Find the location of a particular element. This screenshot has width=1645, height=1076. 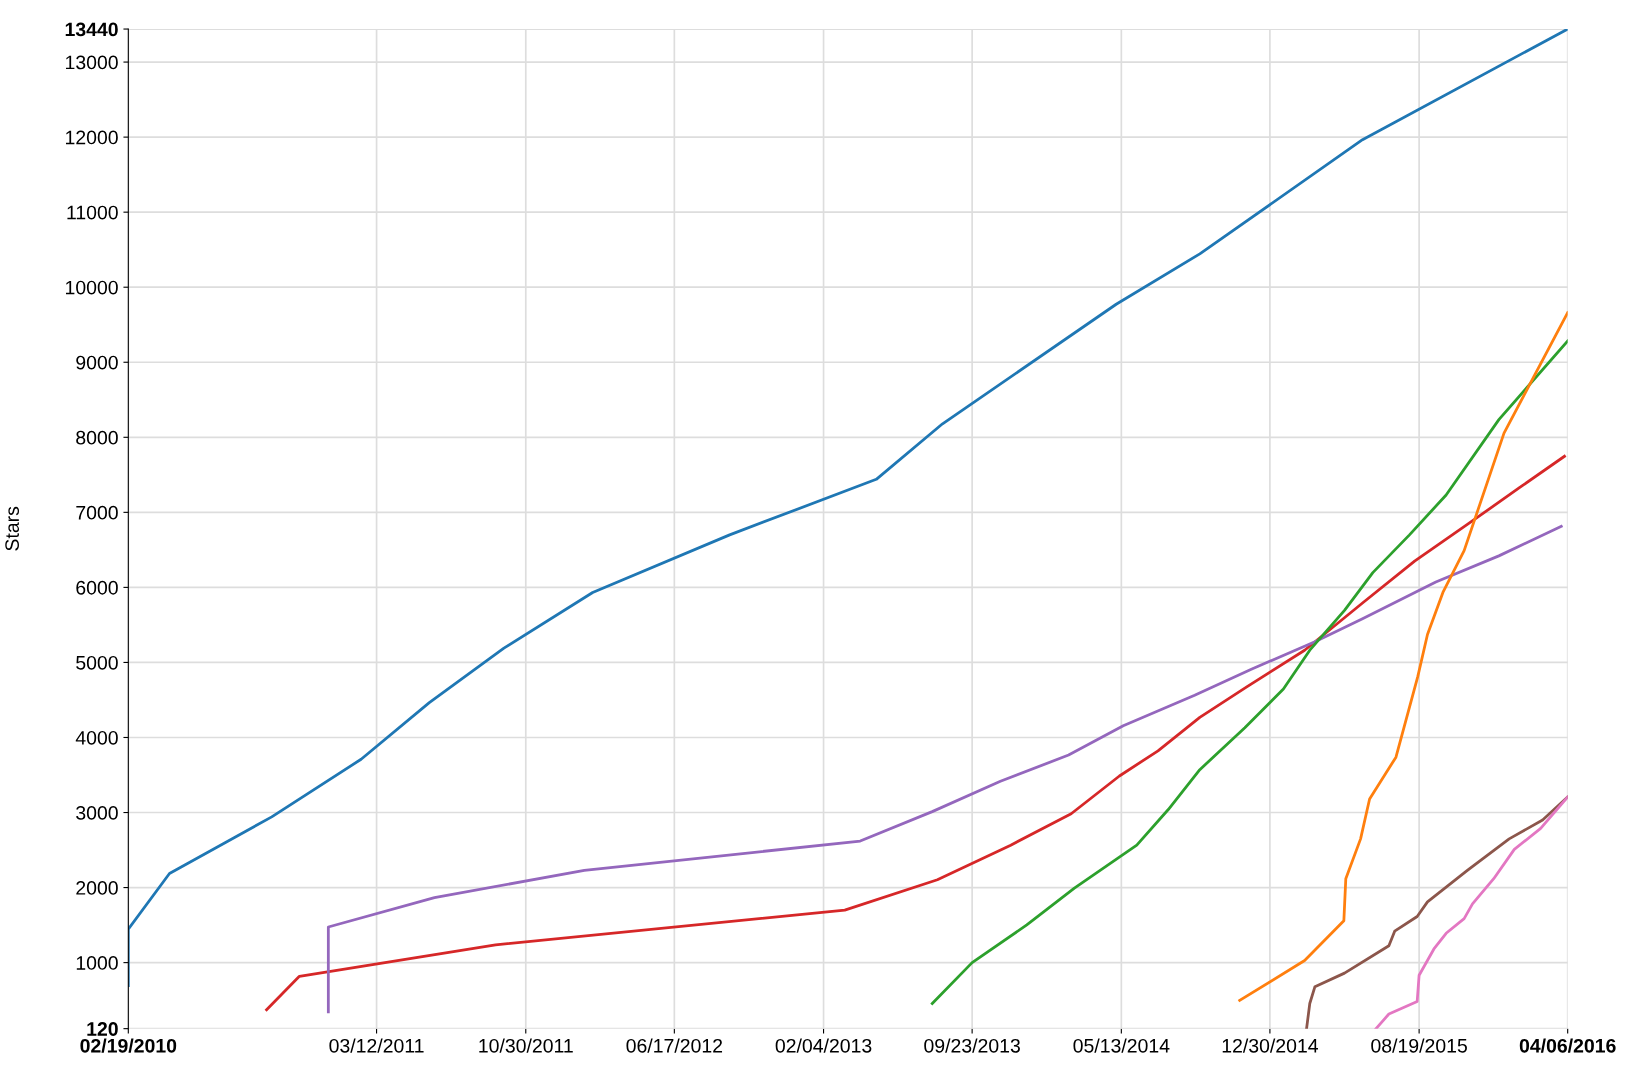

y-tick-label: 7000 is located at coordinates (97, 512).